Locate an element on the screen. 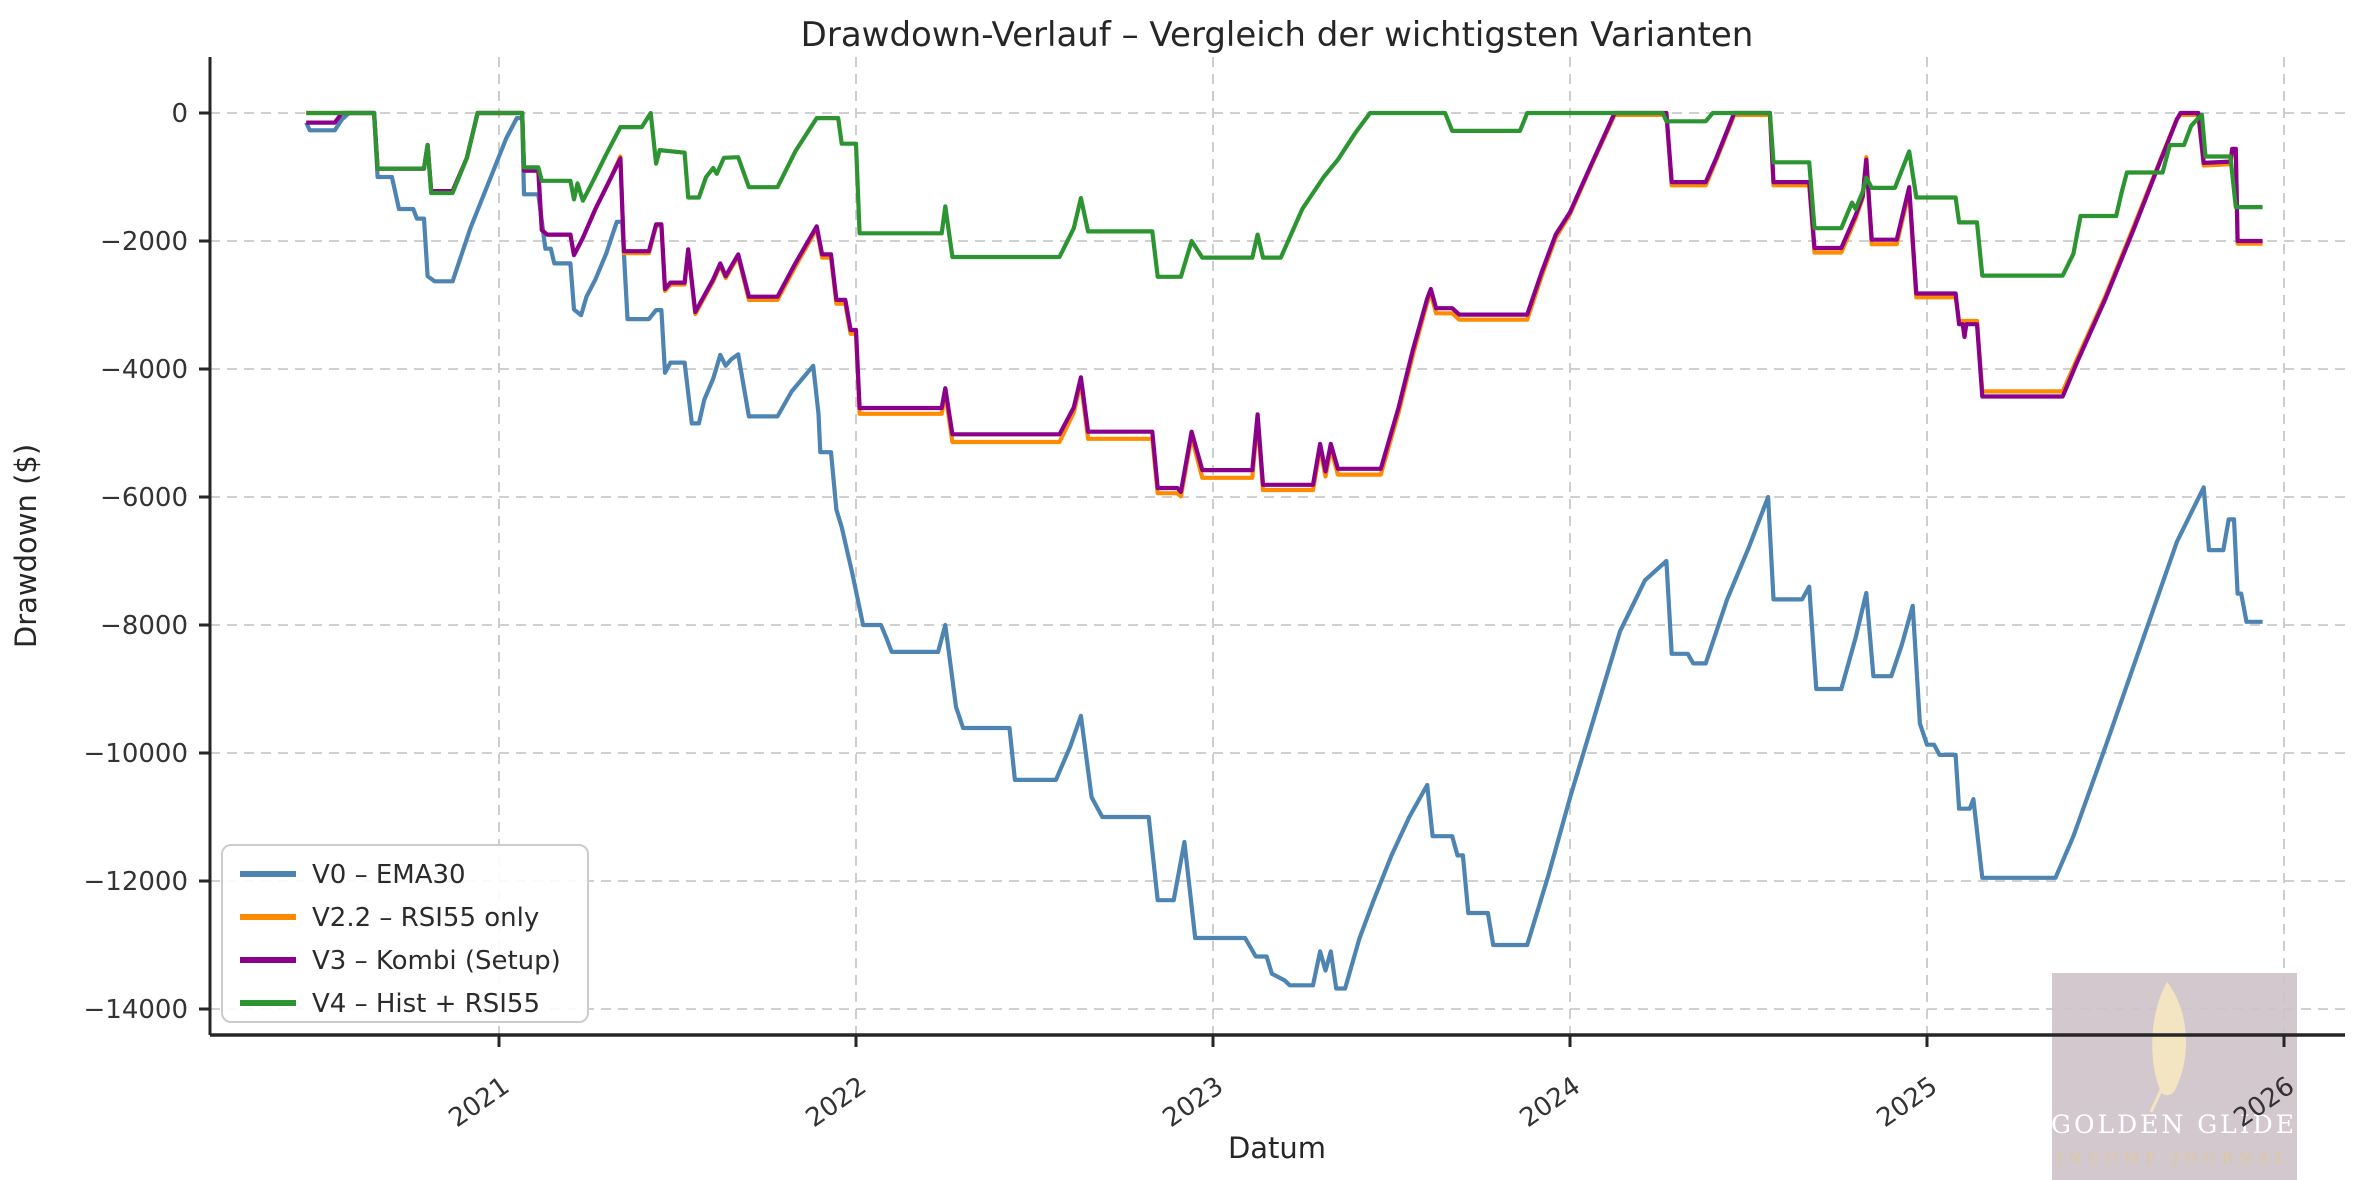 This screenshot has width=2379, height=1180. legend-label-v2-2: V2.2 – RSI55 only is located at coordinates (425, 918).